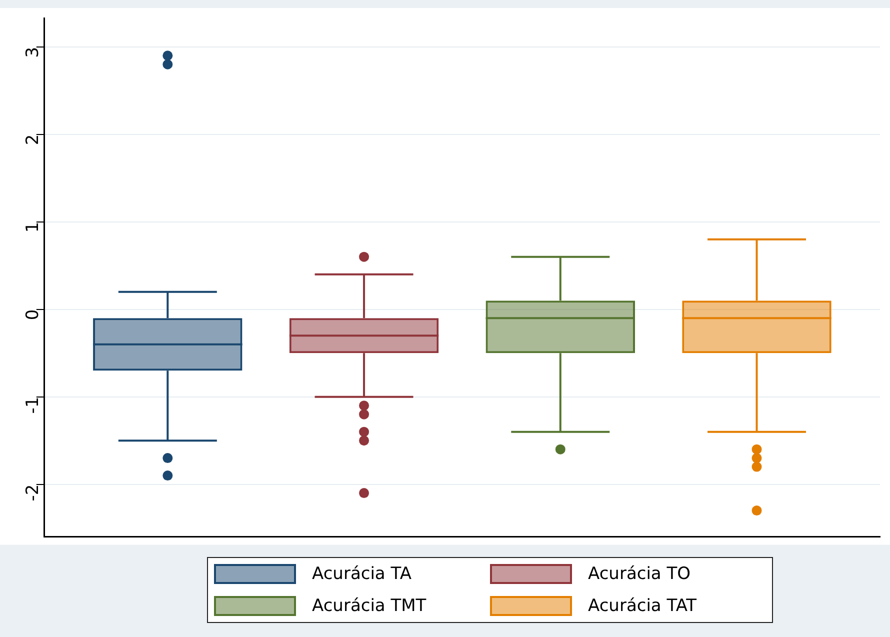  What do you see at coordinates (32, 405) in the screenshot?
I see `y-tick-label: -1` at bounding box center [32, 405].